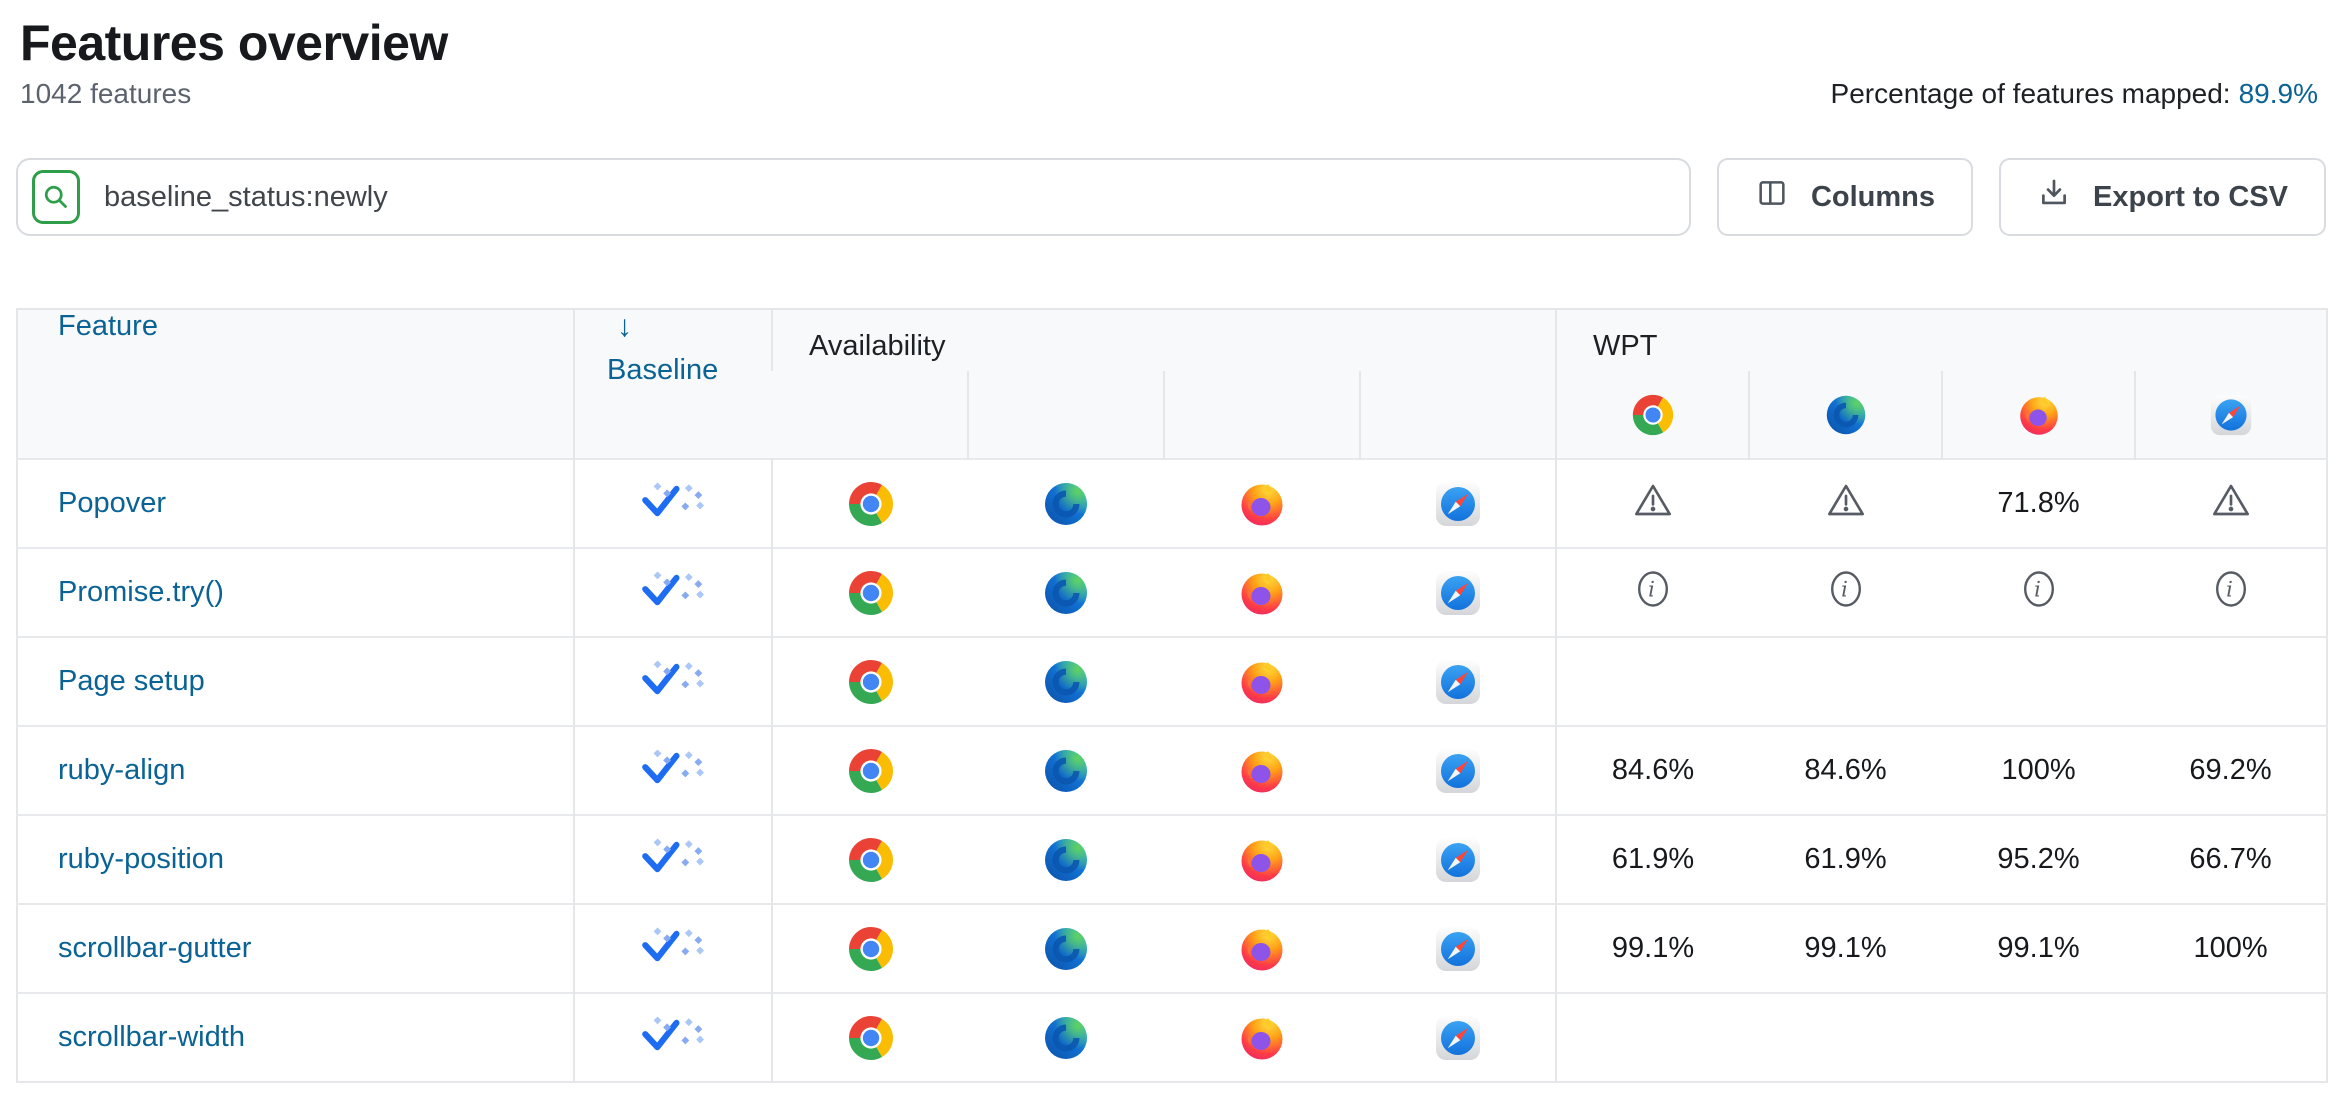  I want to click on table-row: Popover, so click(1172, 503).